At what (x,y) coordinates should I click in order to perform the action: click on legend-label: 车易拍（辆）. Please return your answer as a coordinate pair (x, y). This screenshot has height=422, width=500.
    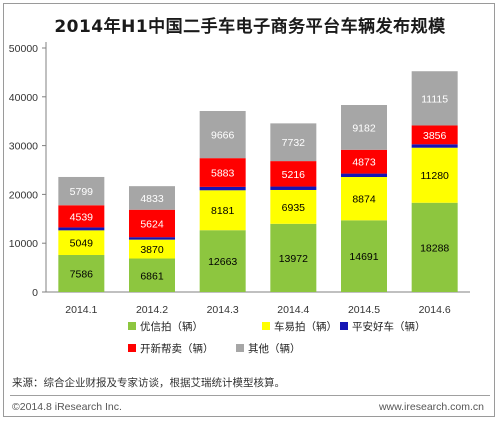
    Looking at the image, I should click on (305, 326).